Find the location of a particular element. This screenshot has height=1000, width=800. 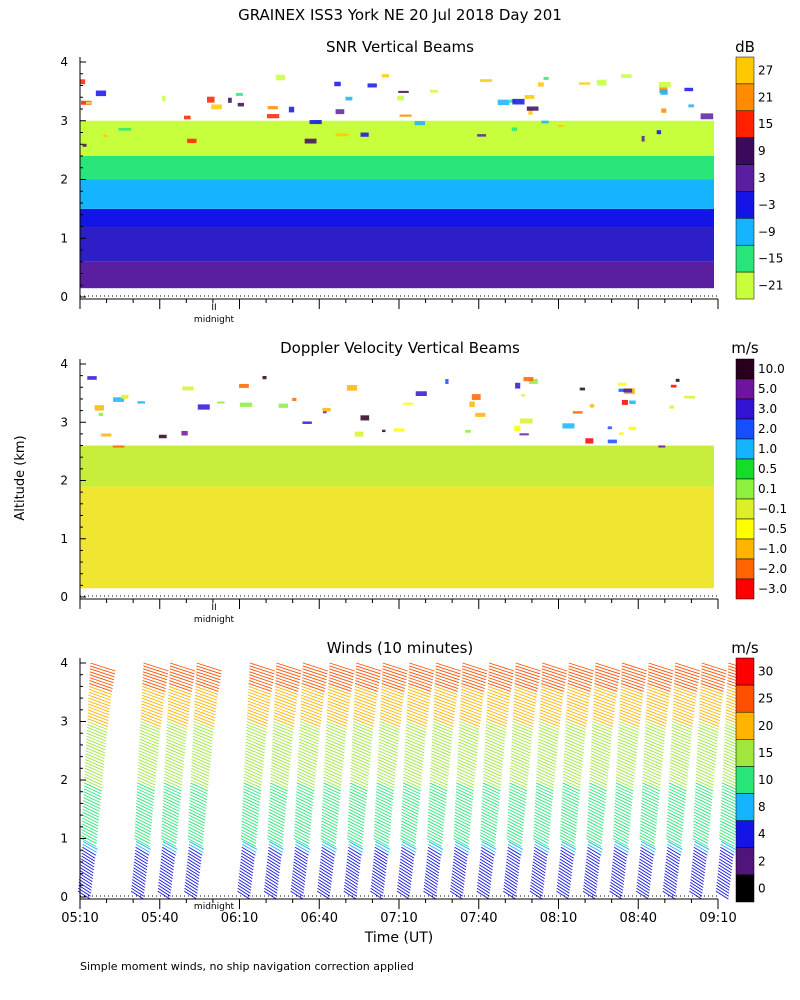

colorbar-label: 5.0 is located at coordinates (767, 389).